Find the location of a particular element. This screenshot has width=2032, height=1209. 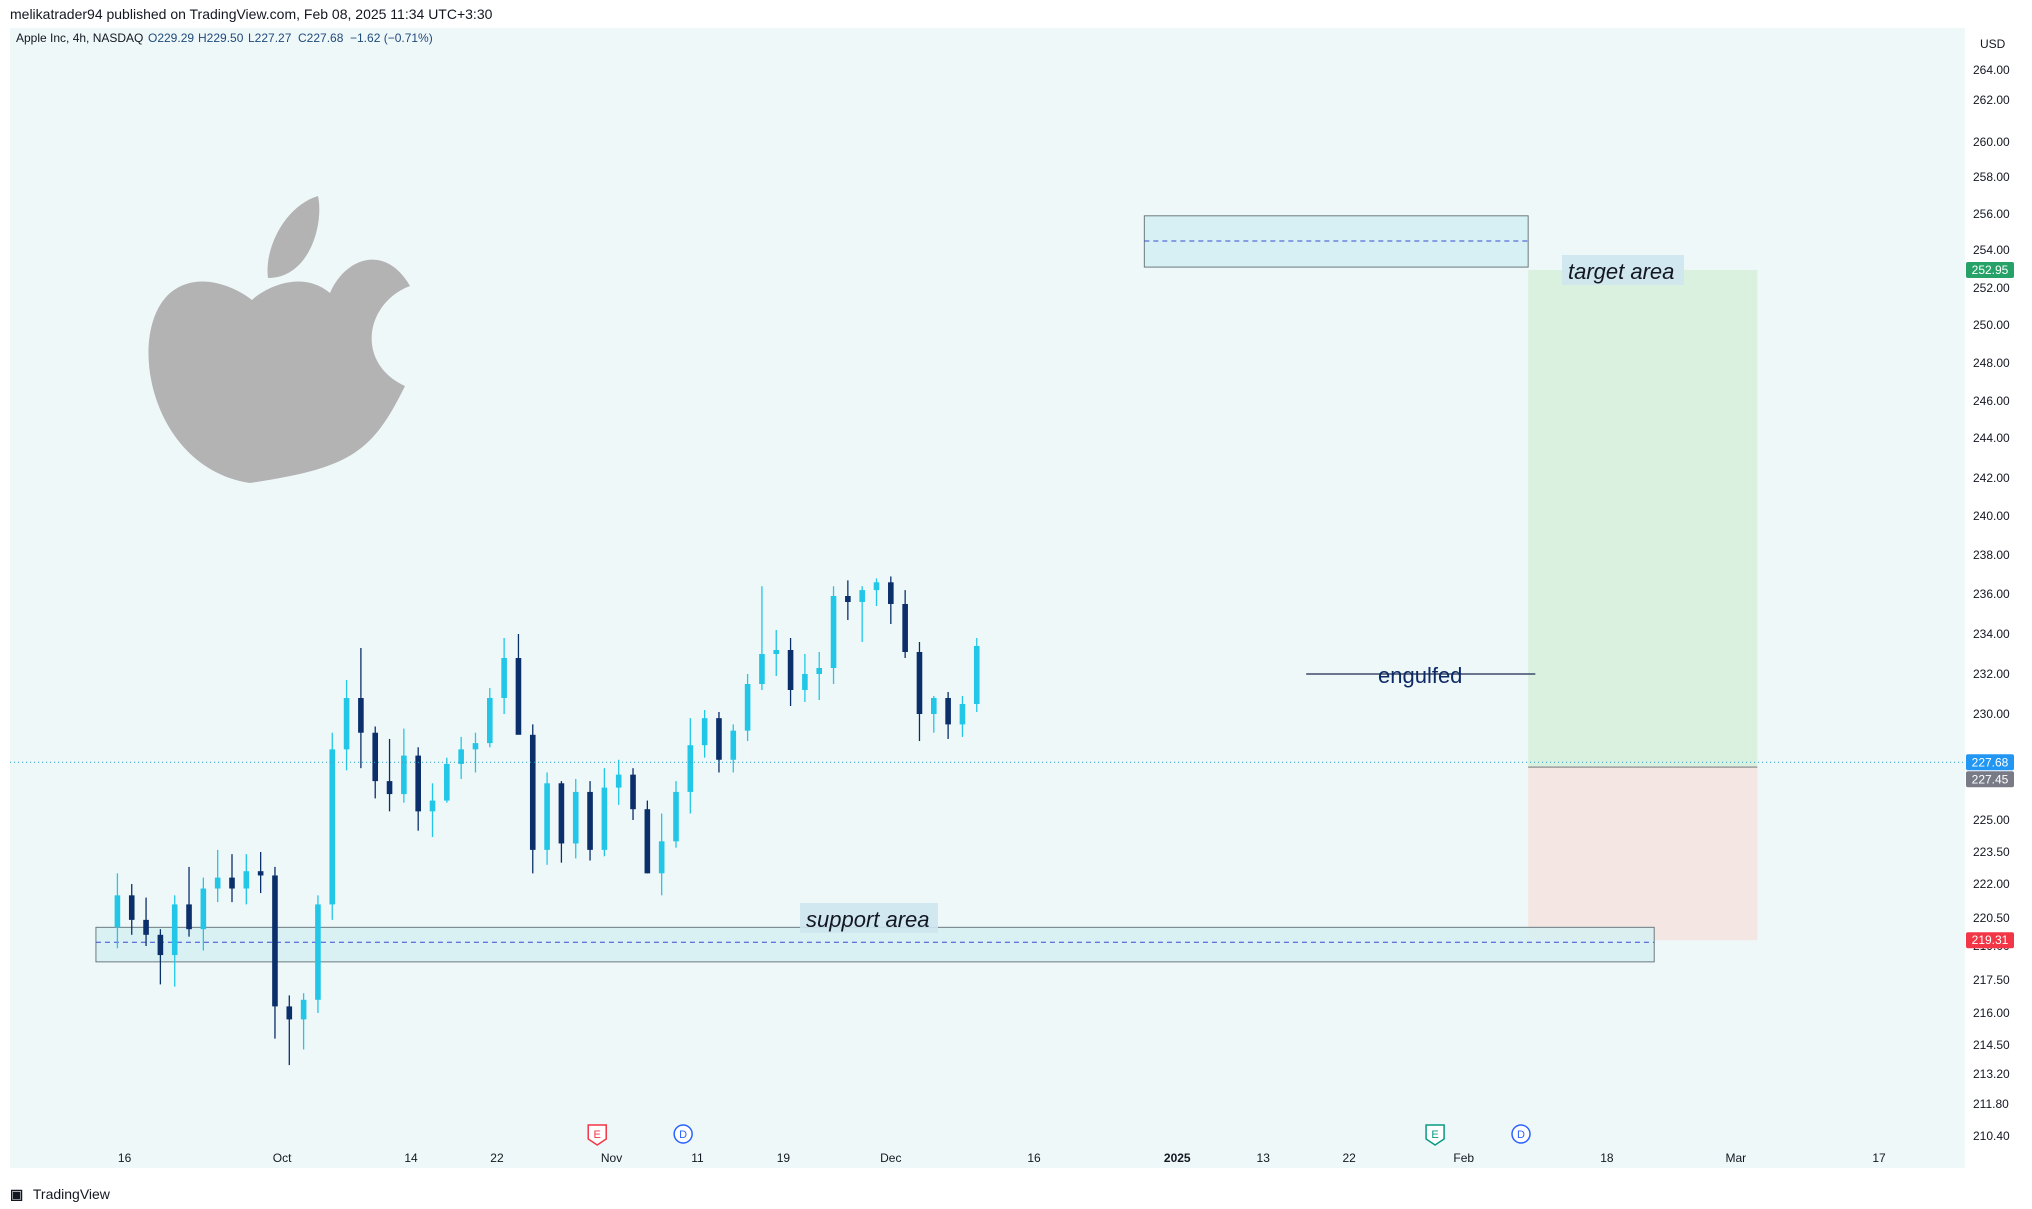

event-letter: D is located at coordinates (683, 1135).